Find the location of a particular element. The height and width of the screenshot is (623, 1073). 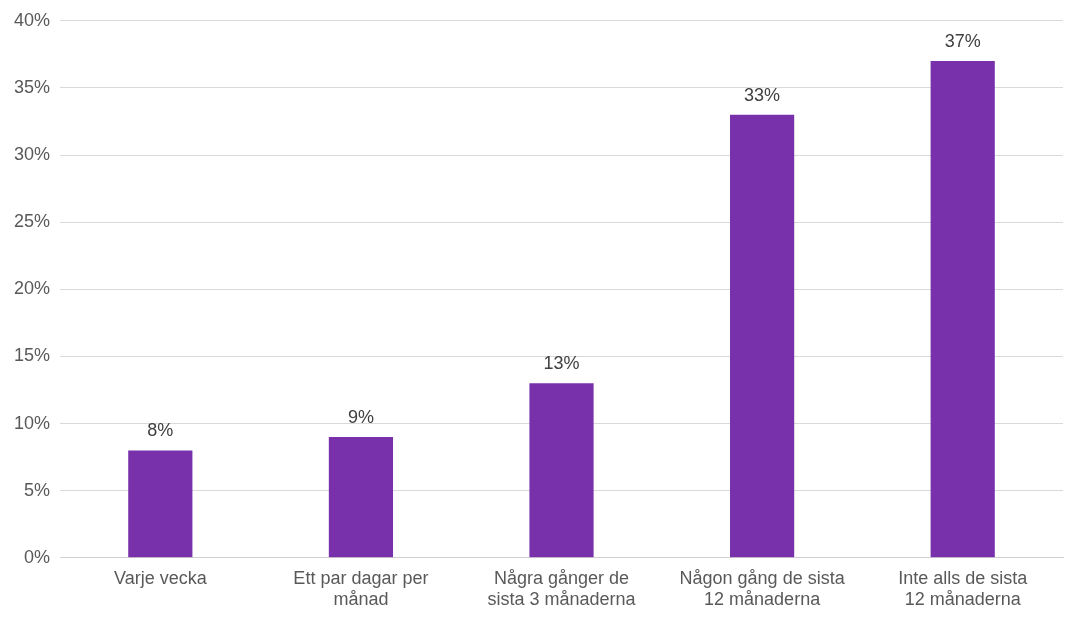

y-tick-label: 15% is located at coordinates (32, 355).